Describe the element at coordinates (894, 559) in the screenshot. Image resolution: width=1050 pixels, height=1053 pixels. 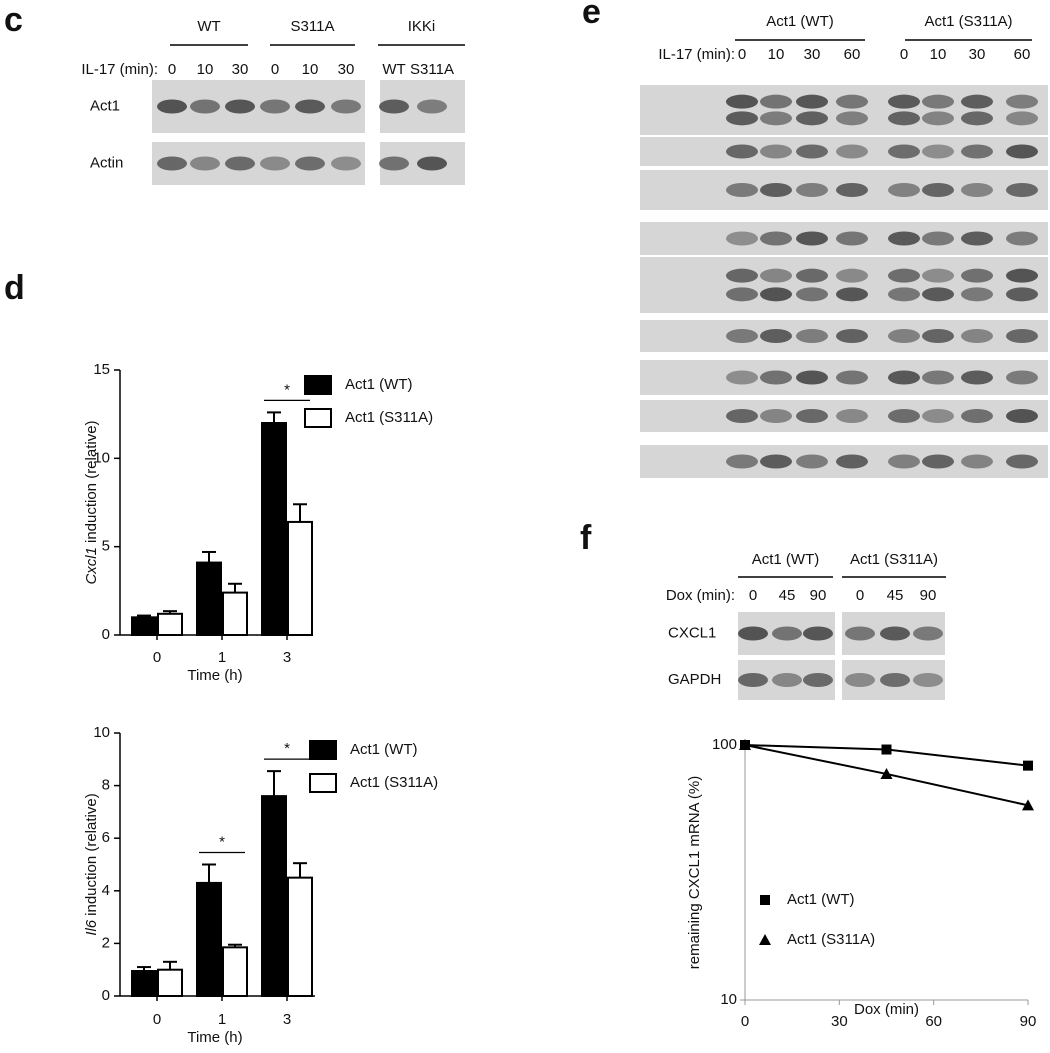
I see `group-label: Act1 (S311A)` at that location.